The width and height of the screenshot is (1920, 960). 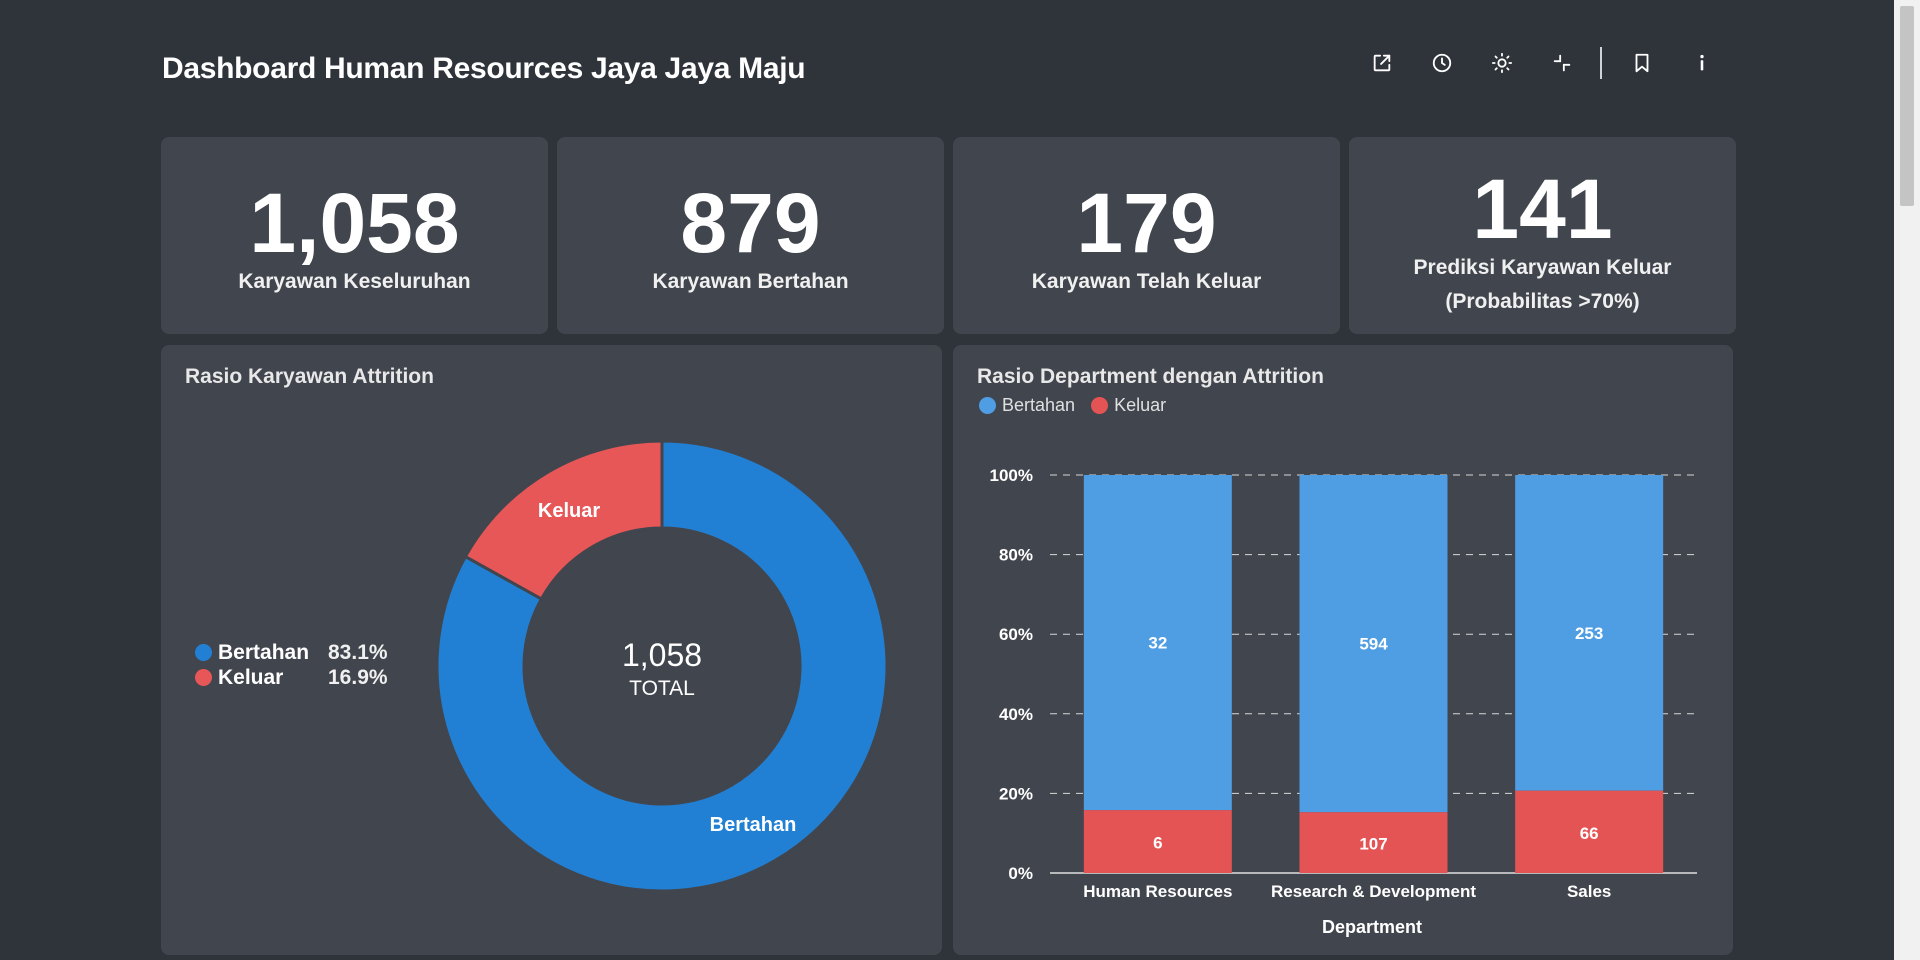 I want to click on data-label-keluar: 66, so click(x=1589, y=833).